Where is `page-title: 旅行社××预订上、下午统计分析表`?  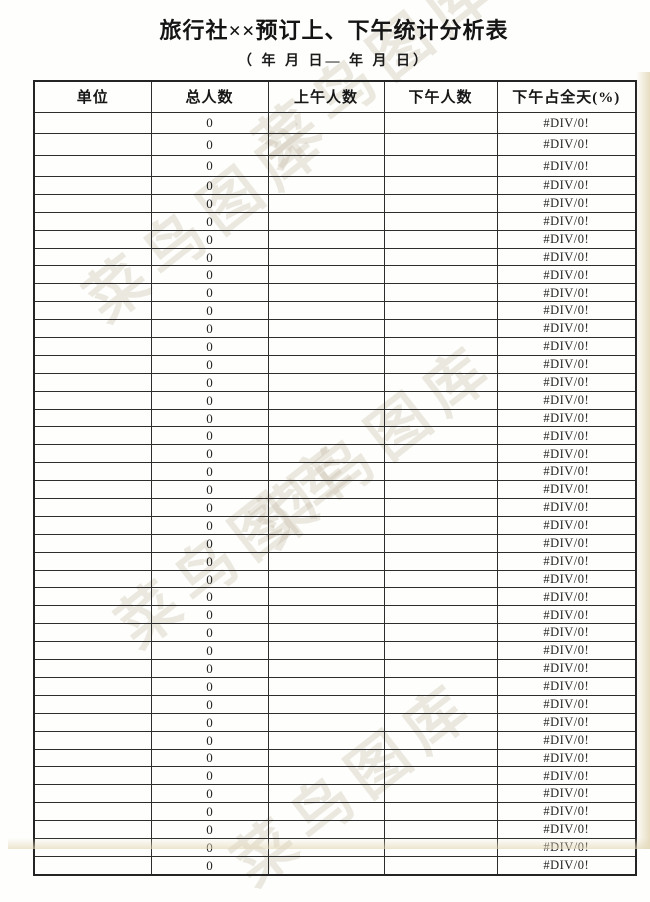 page-title: 旅行社××预订上、下午统计分析表 is located at coordinates (334, 30).